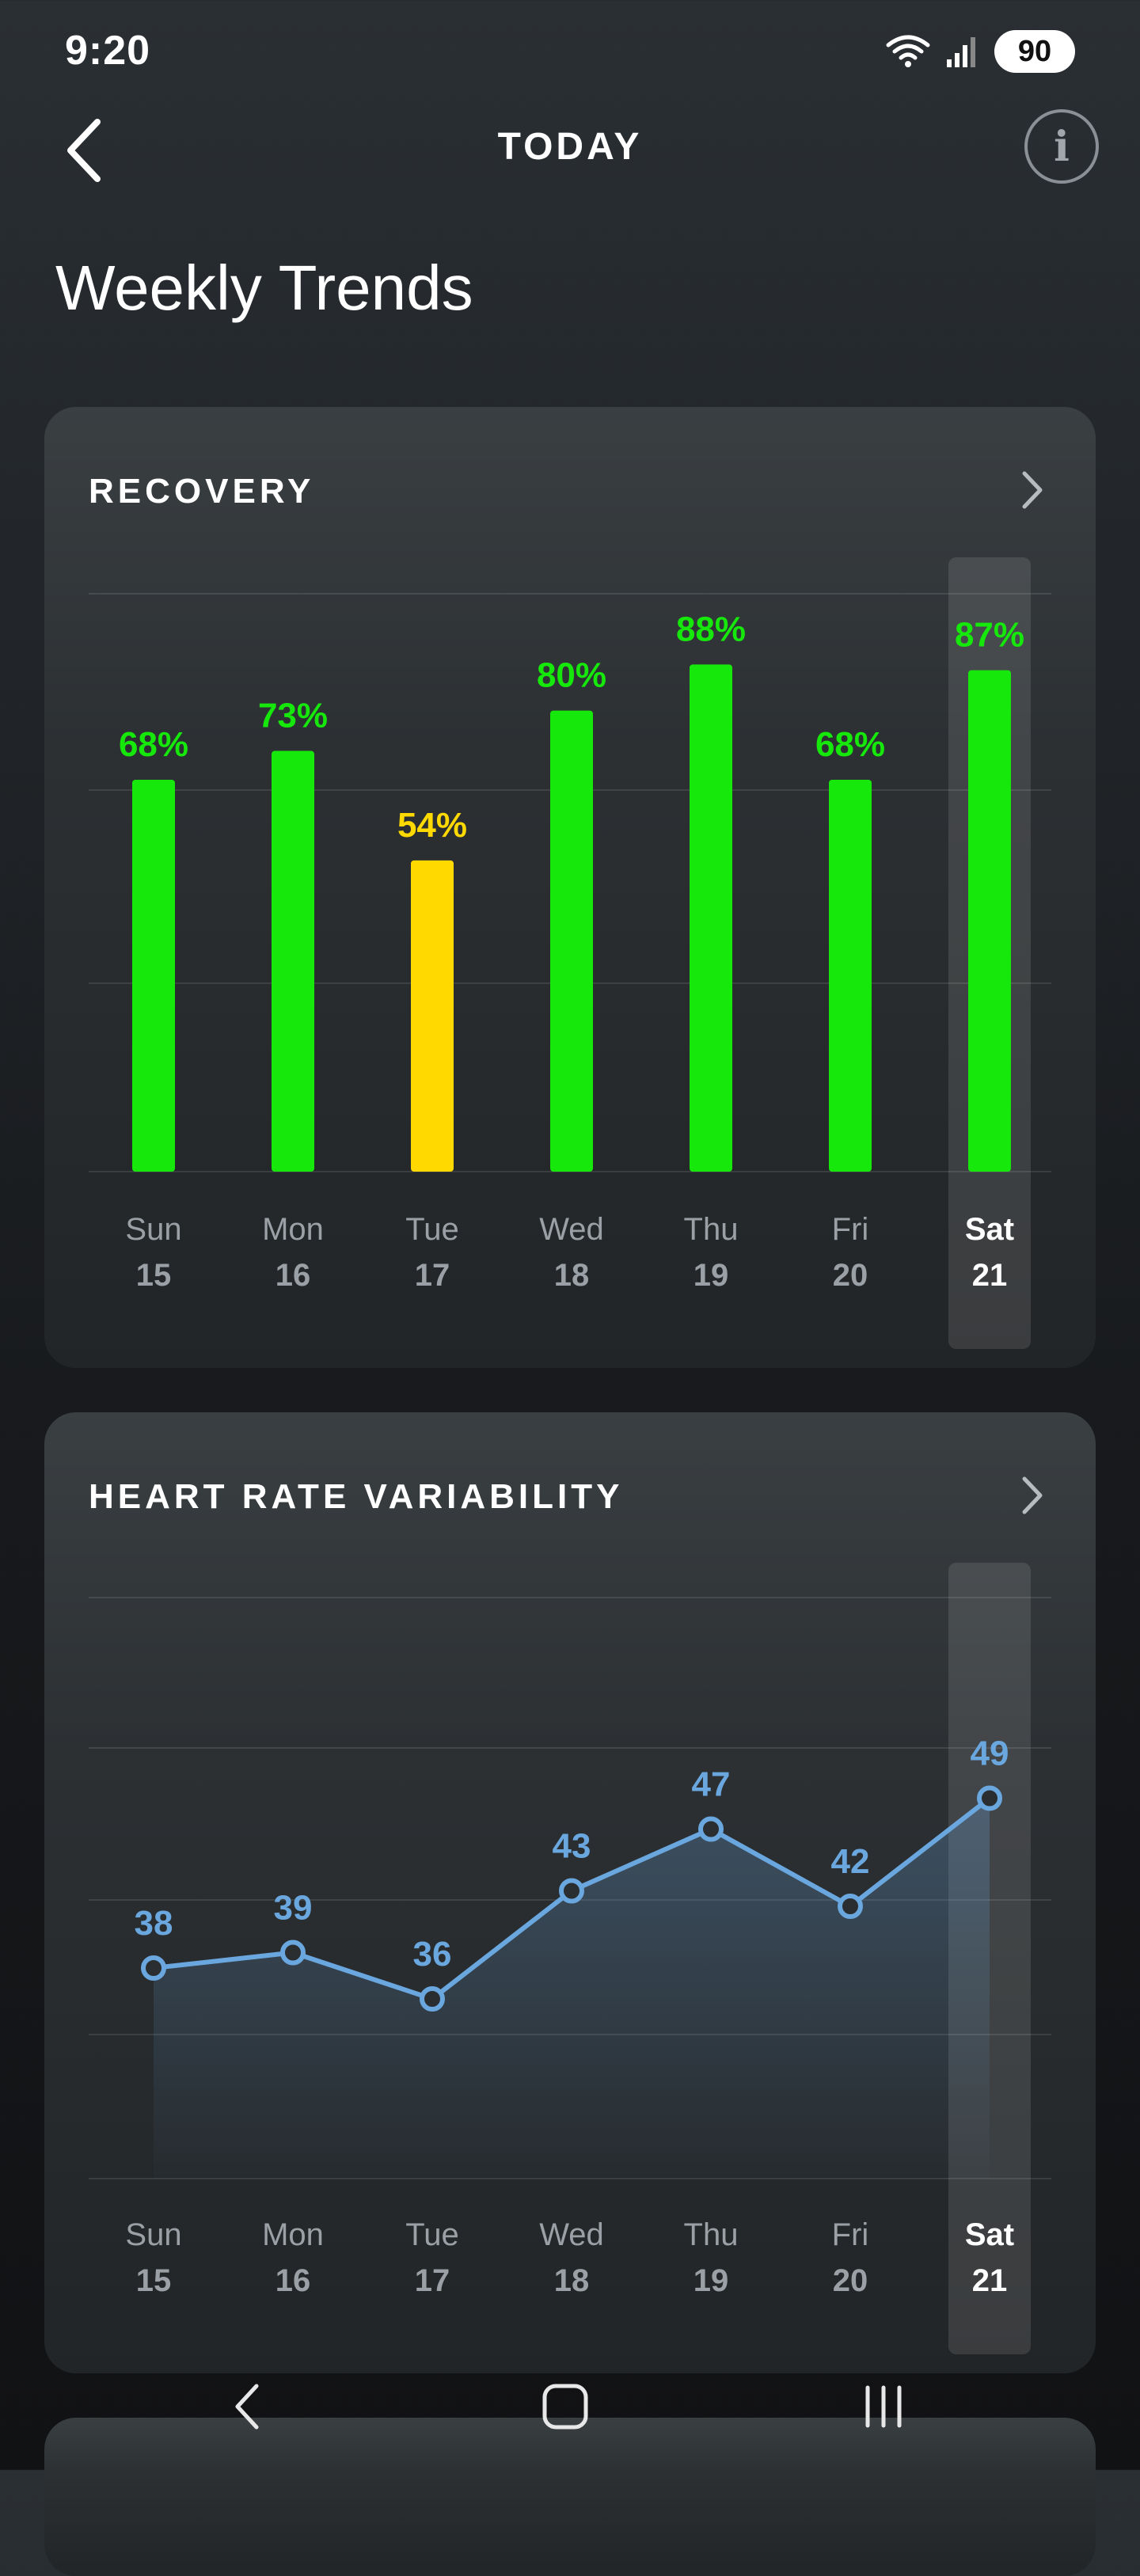 The image size is (1140, 2576). I want to click on info-button: i, so click(1061, 146).